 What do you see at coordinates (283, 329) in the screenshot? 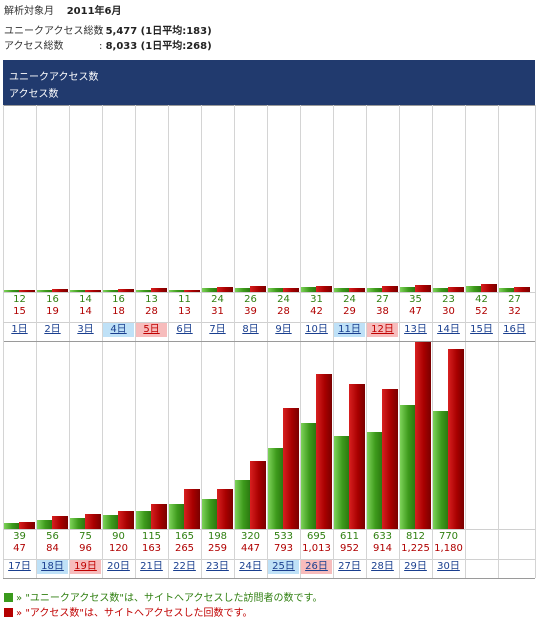
I see `day-link: 9日` at bounding box center [283, 329].